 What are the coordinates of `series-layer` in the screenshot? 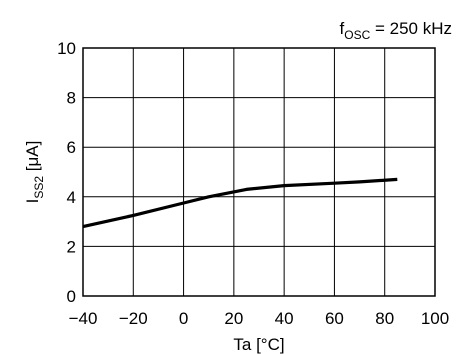 It's located at (240, 203).